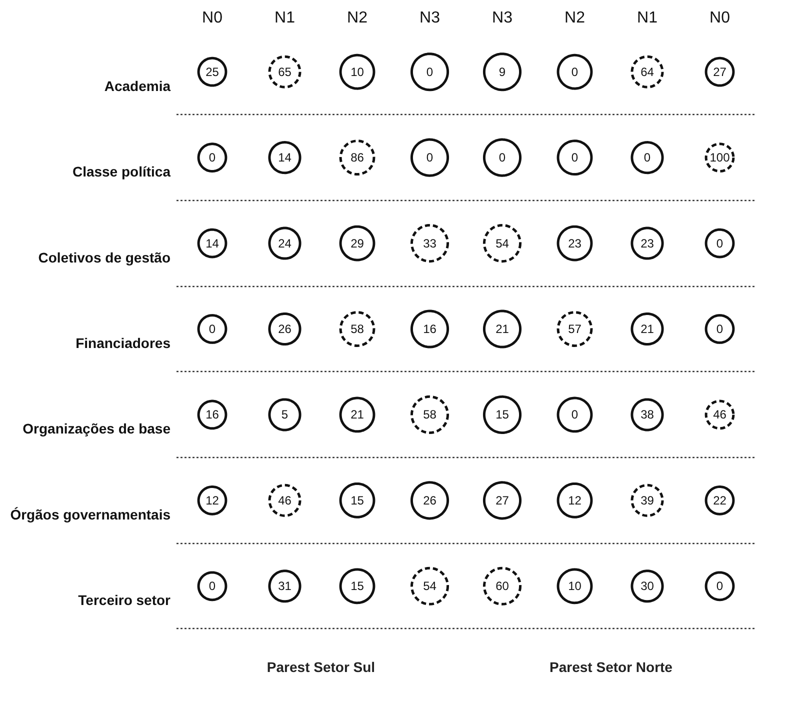 The image size is (808, 707). What do you see at coordinates (720, 500) in the screenshot?
I see `data-label: 22` at bounding box center [720, 500].